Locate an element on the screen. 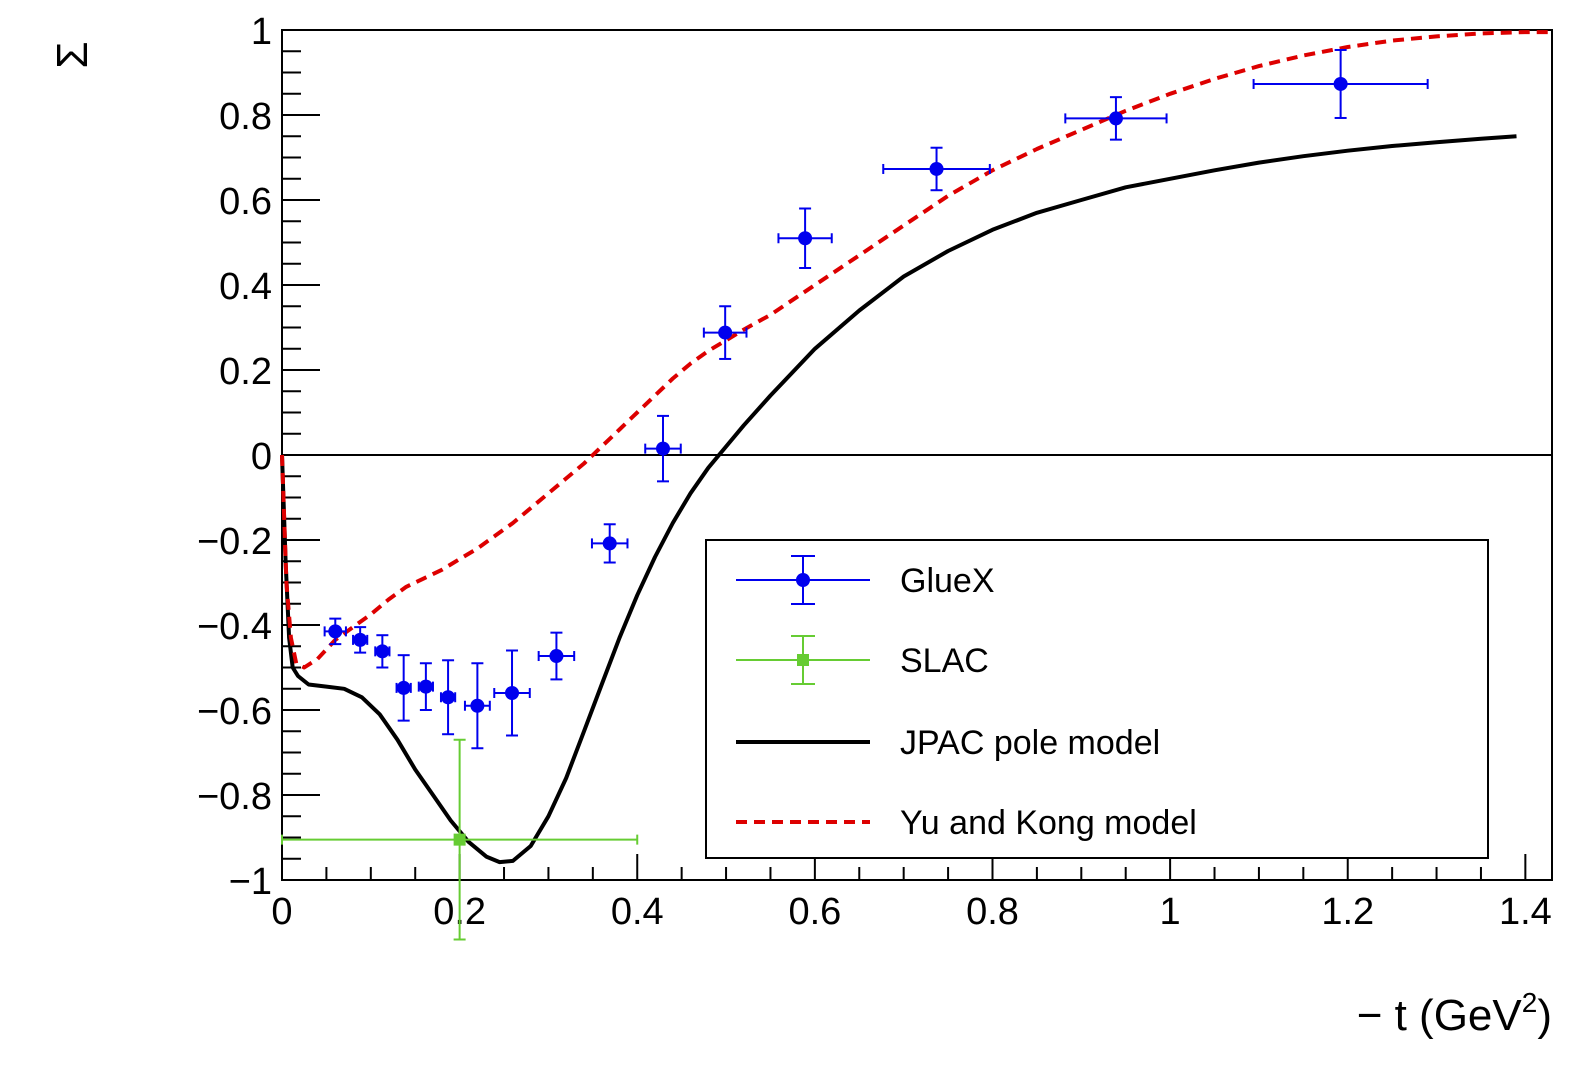  y-tick-label: 0 is located at coordinates (261, 457).